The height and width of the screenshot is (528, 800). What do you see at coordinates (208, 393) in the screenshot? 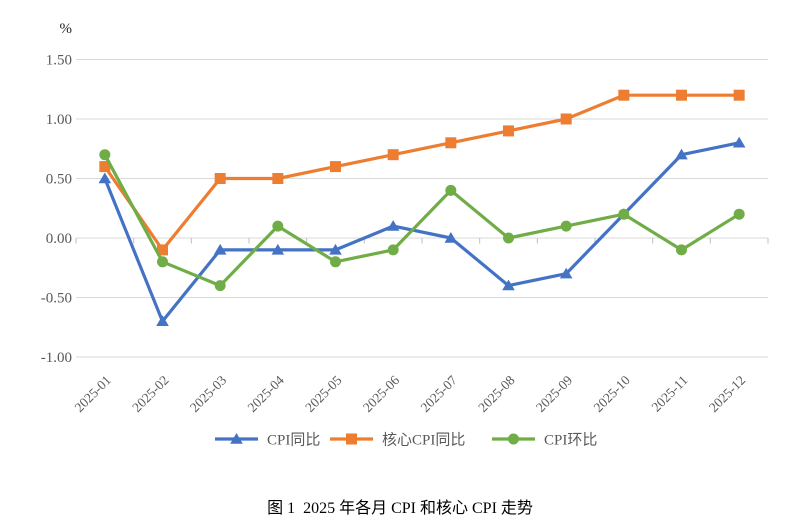
I see `x-axis-category-label: 2025-03` at bounding box center [208, 393].